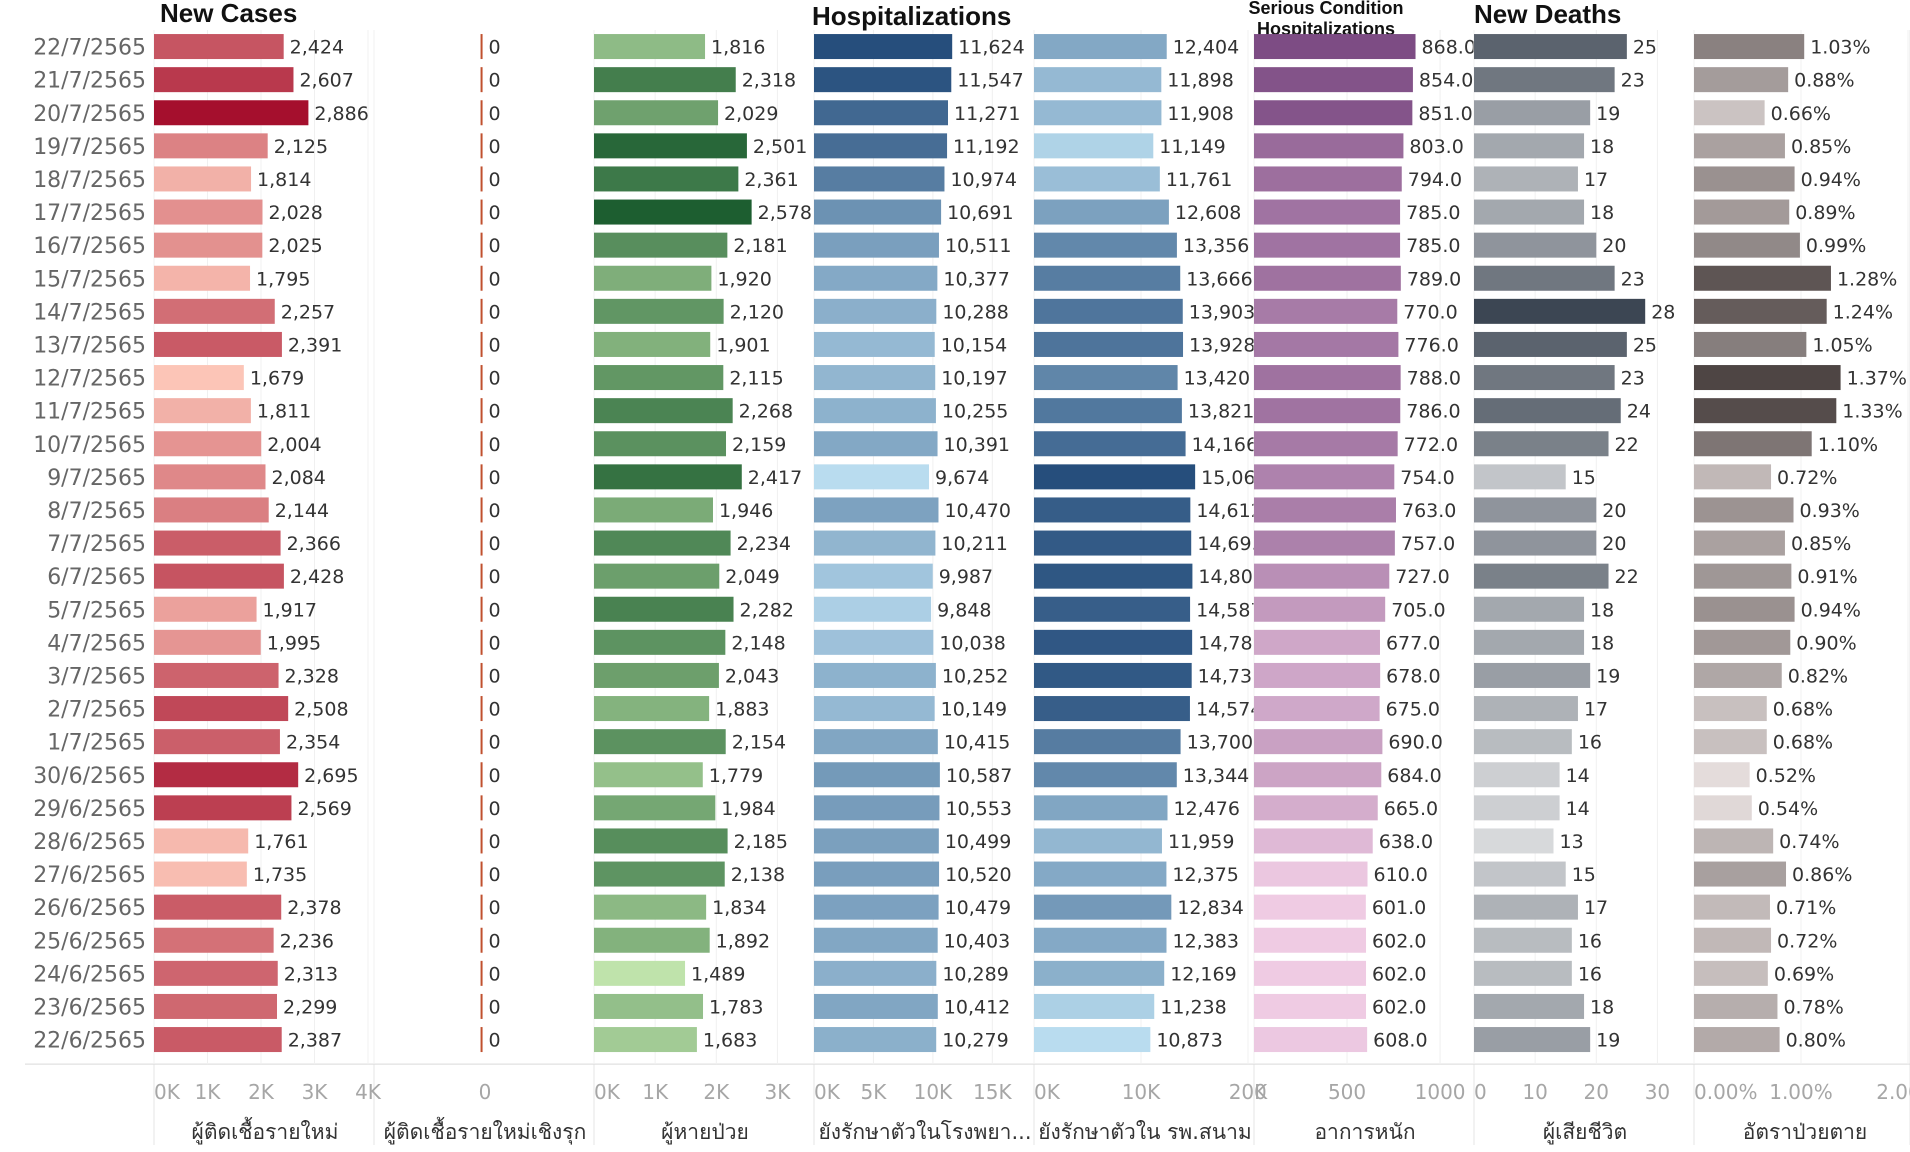 Image resolution: width=1910 pixels, height=1152 pixels. Describe the element at coordinates (775, 478) in the screenshot. I see `bar-value-label: 2,417` at that location.